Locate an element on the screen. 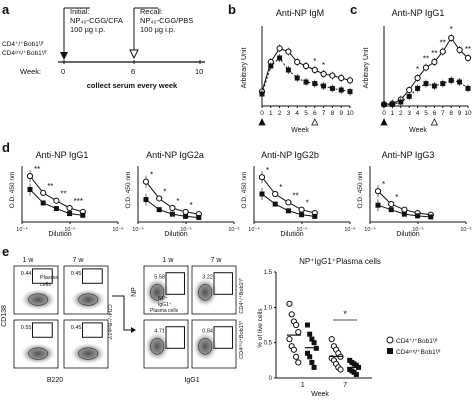 The height and width of the screenshot is (404, 474). d3-x-tick-label: 10⁻⁶ is located at coordinates (465, 229).